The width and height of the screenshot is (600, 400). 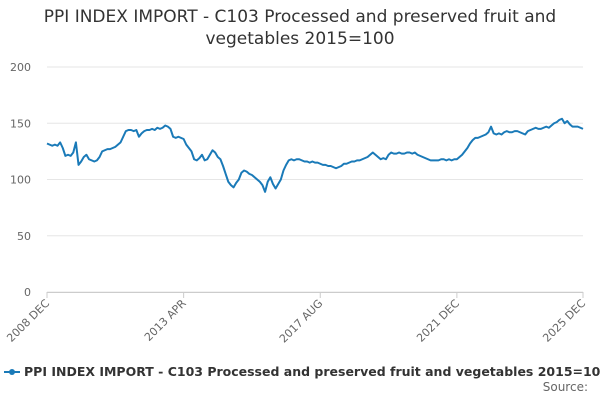 I want to click on y-tick-label: 50, so click(x=24, y=236).